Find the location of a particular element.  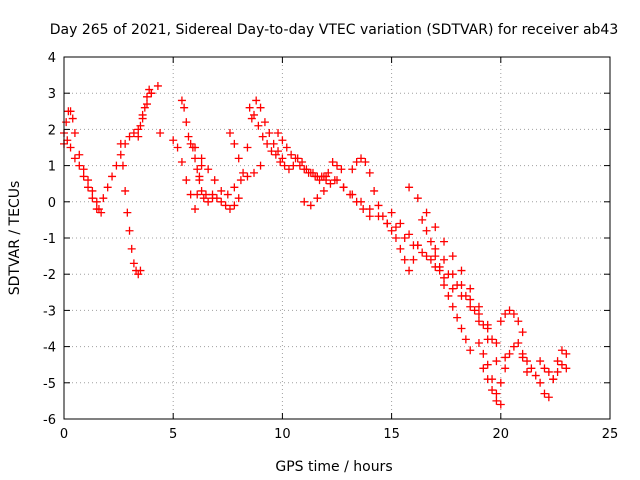

y-axis-label: SDTVAR / TECUs is located at coordinates (15, 238).